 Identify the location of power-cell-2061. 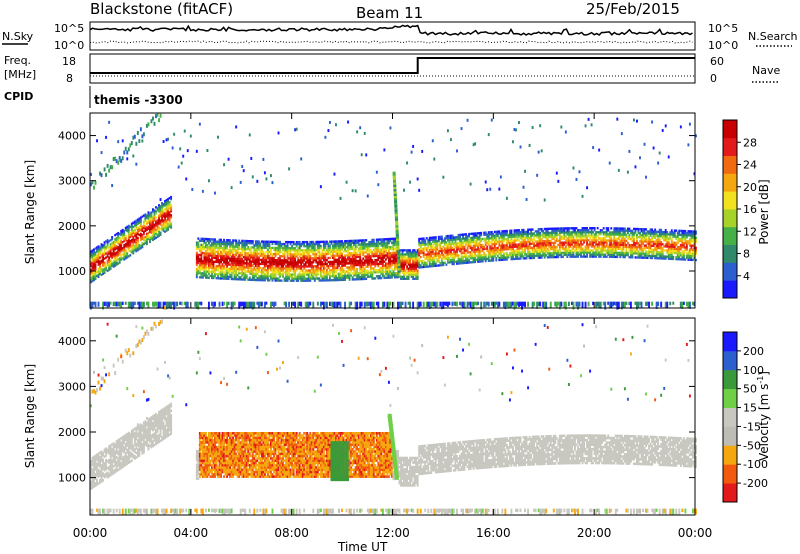
(307, 258).